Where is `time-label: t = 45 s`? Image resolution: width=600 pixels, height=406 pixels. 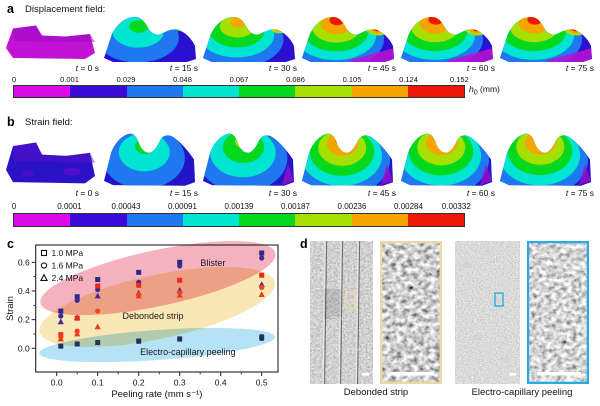
time-label: t = 45 s is located at coordinates (381, 193).